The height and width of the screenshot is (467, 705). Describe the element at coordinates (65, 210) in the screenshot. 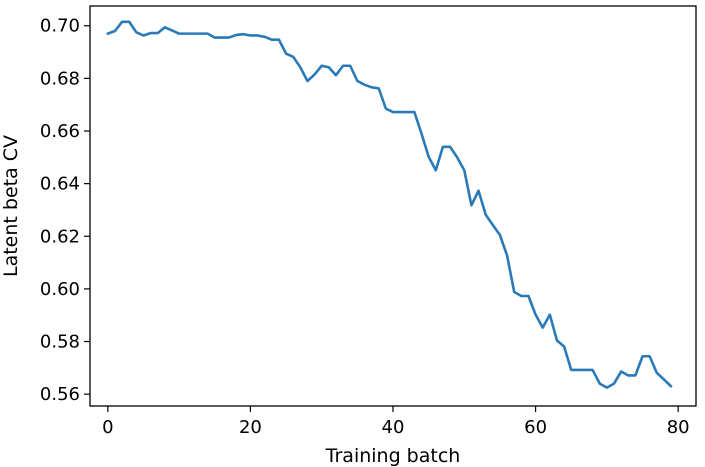

I see `y-axis: 0.56 0.58 0.60 0.62 0.64 0.66 0.68 0.70` at that location.